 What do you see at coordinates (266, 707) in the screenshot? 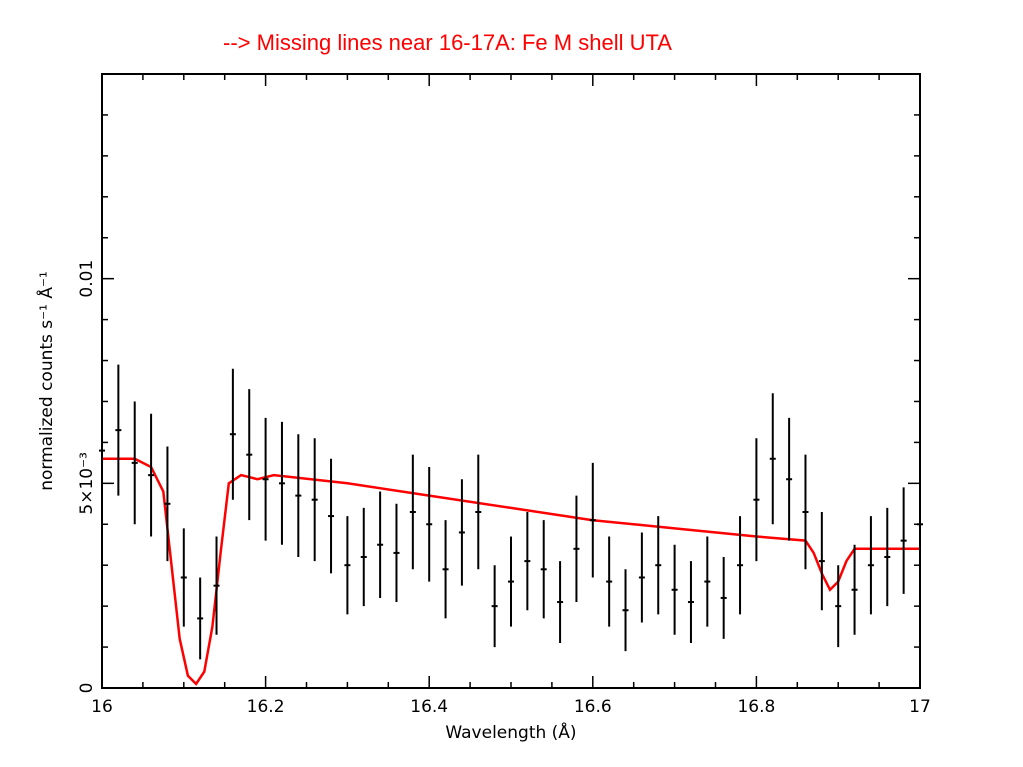
I see `x-tick-label: 16.2` at bounding box center [266, 707].